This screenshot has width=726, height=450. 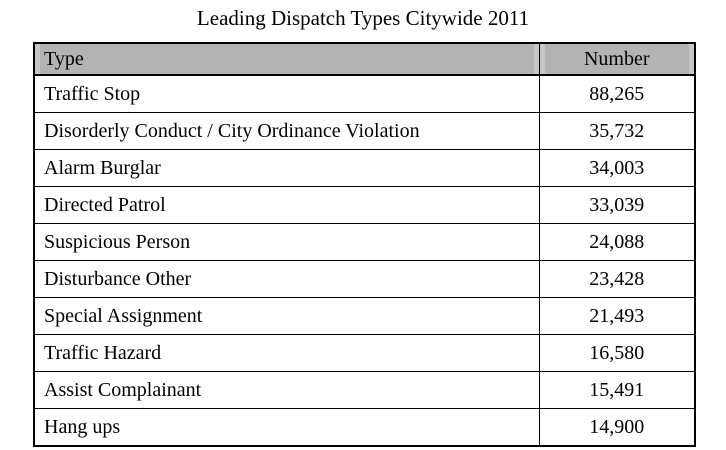 I want to click on number-cell: 34,003, so click(x=617, y=168).